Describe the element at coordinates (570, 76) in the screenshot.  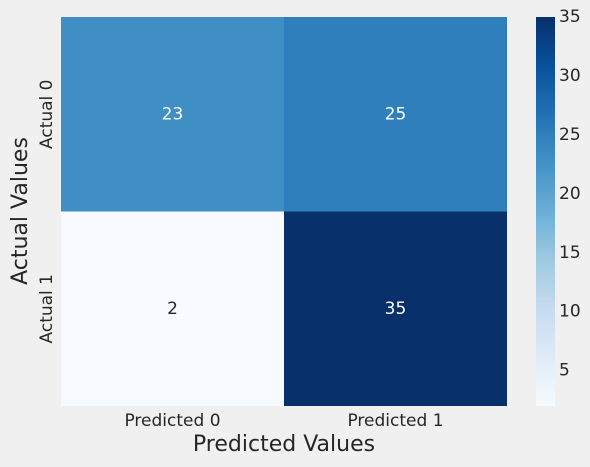
I see `colorbar-tick-label: 30` at that location.